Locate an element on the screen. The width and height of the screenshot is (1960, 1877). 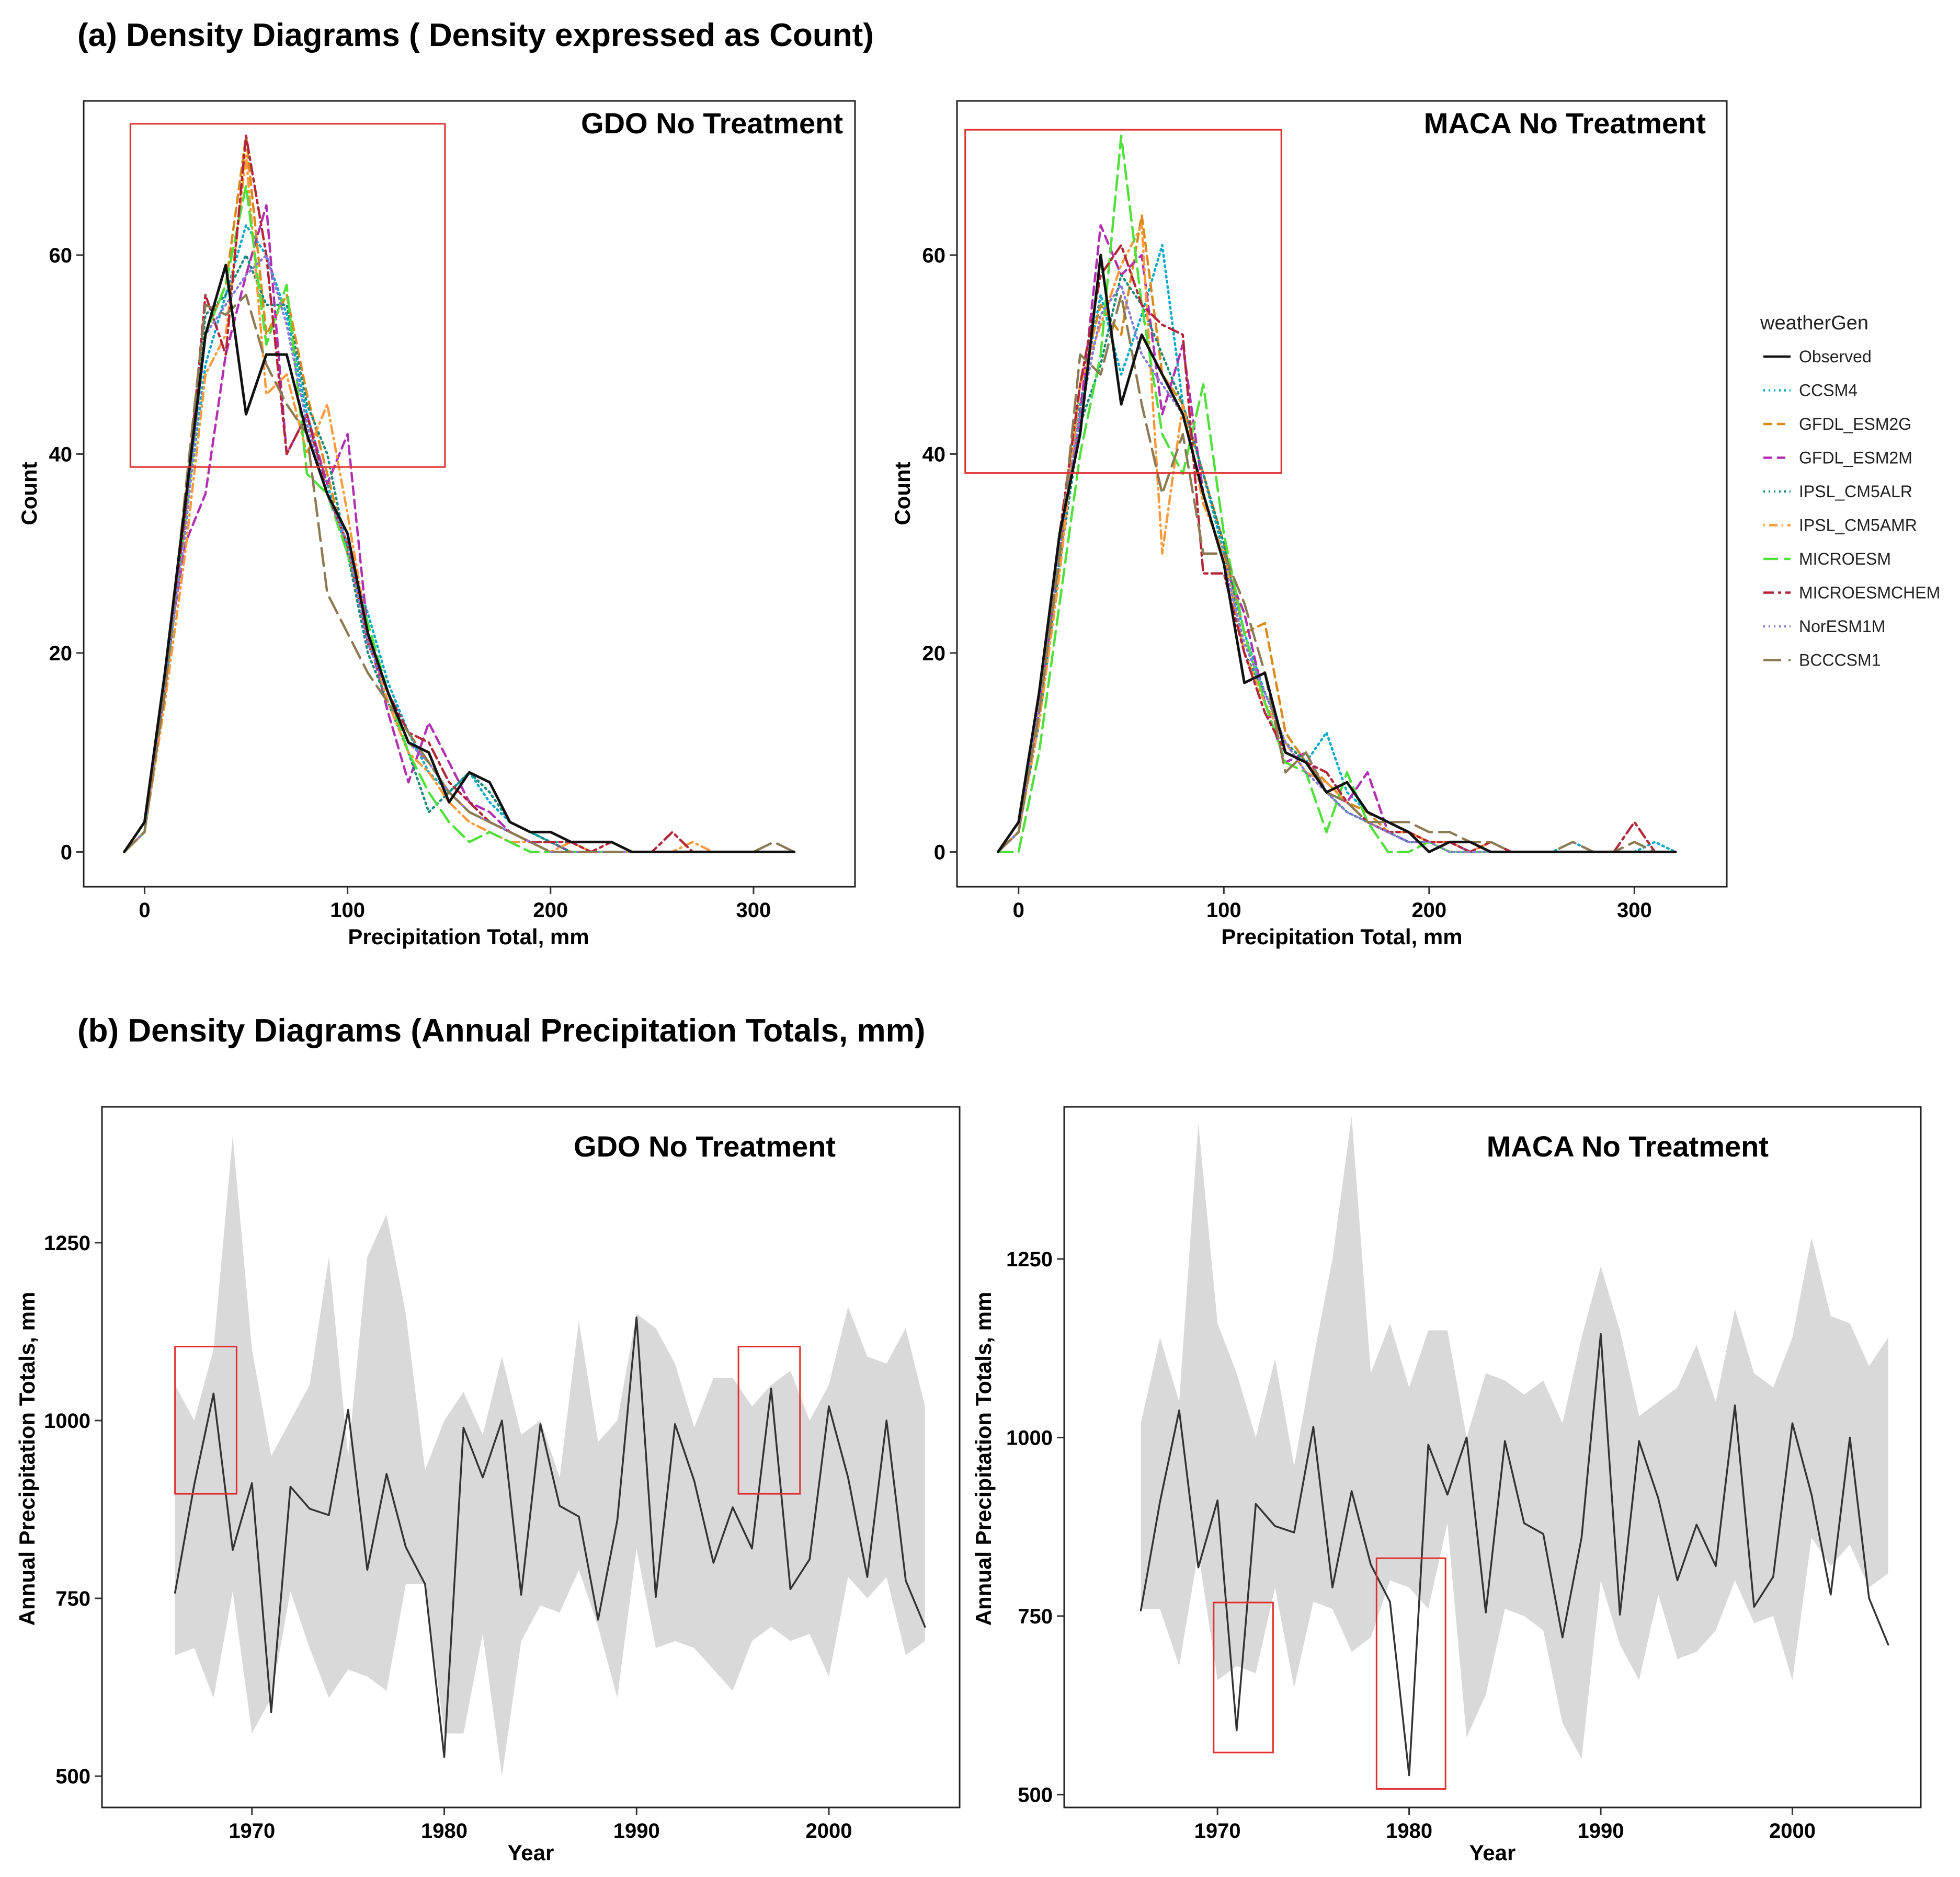
legend-label-ccsm4: CCSM4 is located at coordinates (1829, 390).